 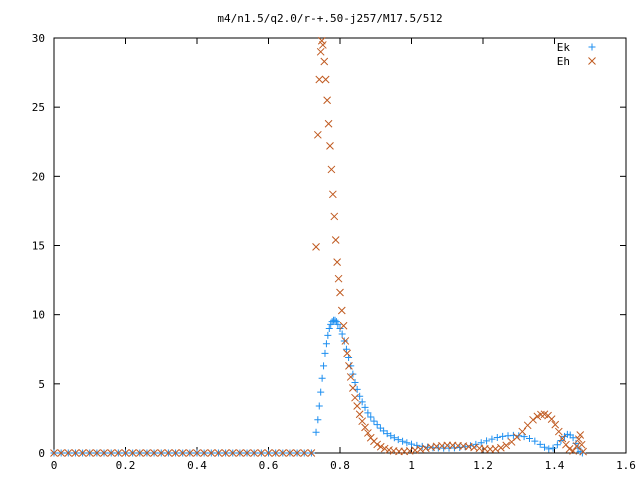 I want to click on x-tick-label: 0.6, so click(x=269, y=465).